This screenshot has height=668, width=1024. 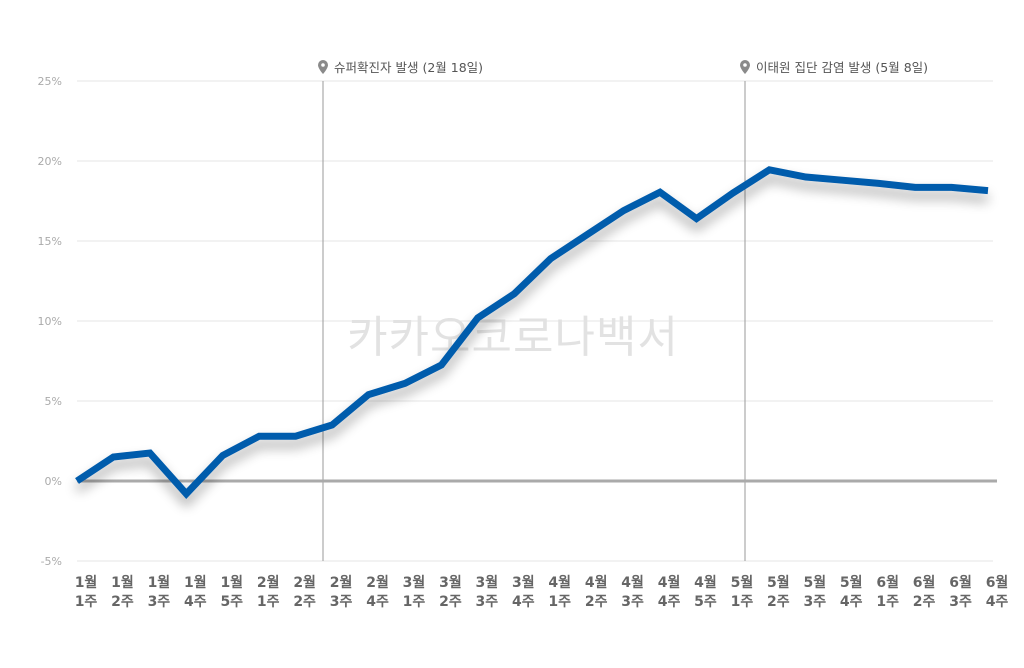 What do you see at coordinates (50, 161) in the screenshot?
I see `y-tick-label: 20%` at bounding box center [50, 161].